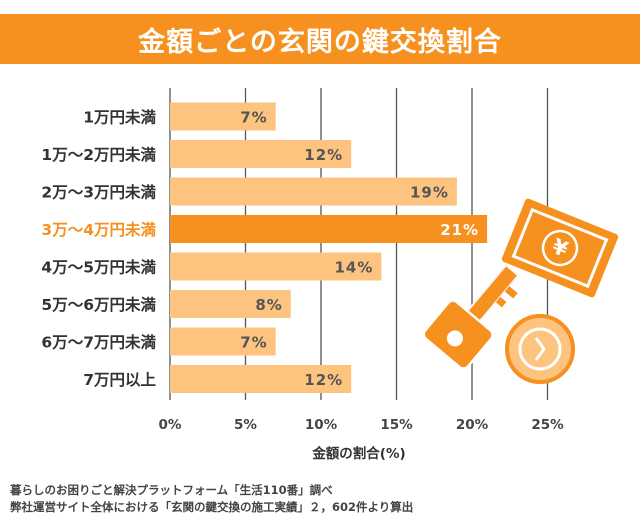 Image resolution: width=640 pixels, height=525 pixels. I want to click on source-line-1: 暮らしのお困りごと解決プラットフォーム「生活110番」調べ, so click(171, 490).